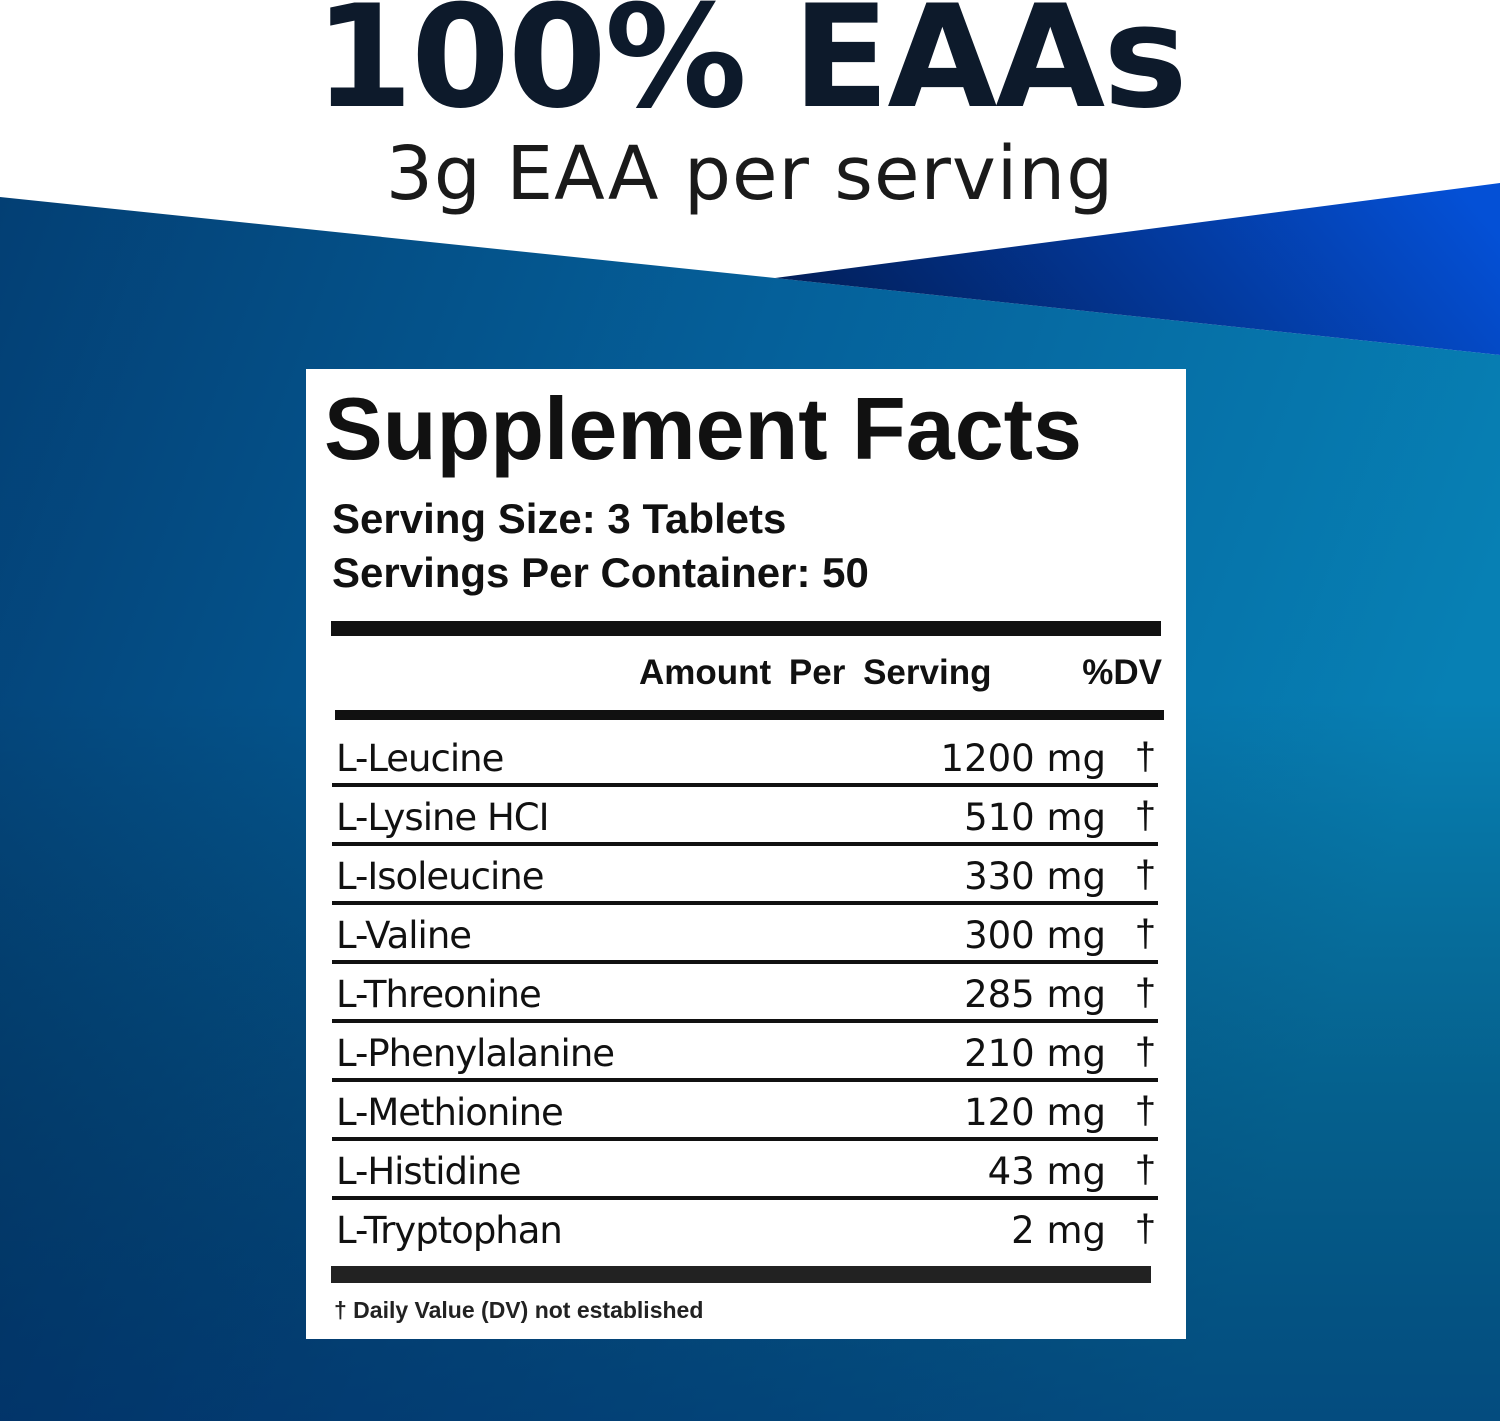 This screenshot has height=1421, width=1500. I want to click on ingredient-amount: 120 mg, so click(1035, 1112).